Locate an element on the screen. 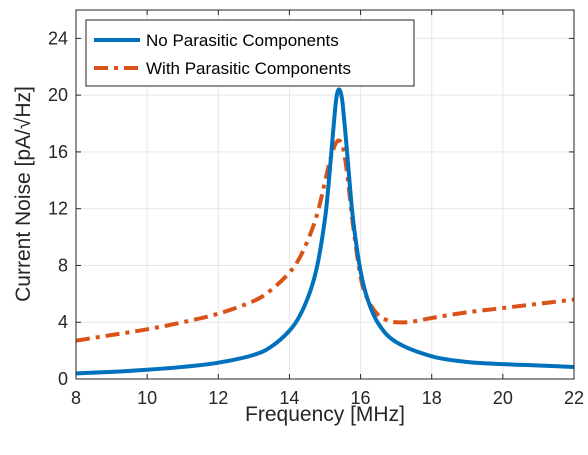  x-tick-label: 22 is located at coordinates (574, 398).